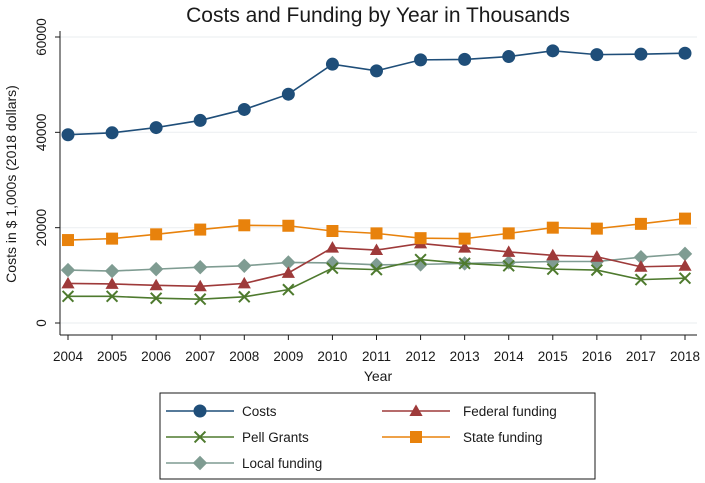  Describe the element at coordinates (288, 356) in the screenshot. I see `x-tick-label: 2009` at that location.